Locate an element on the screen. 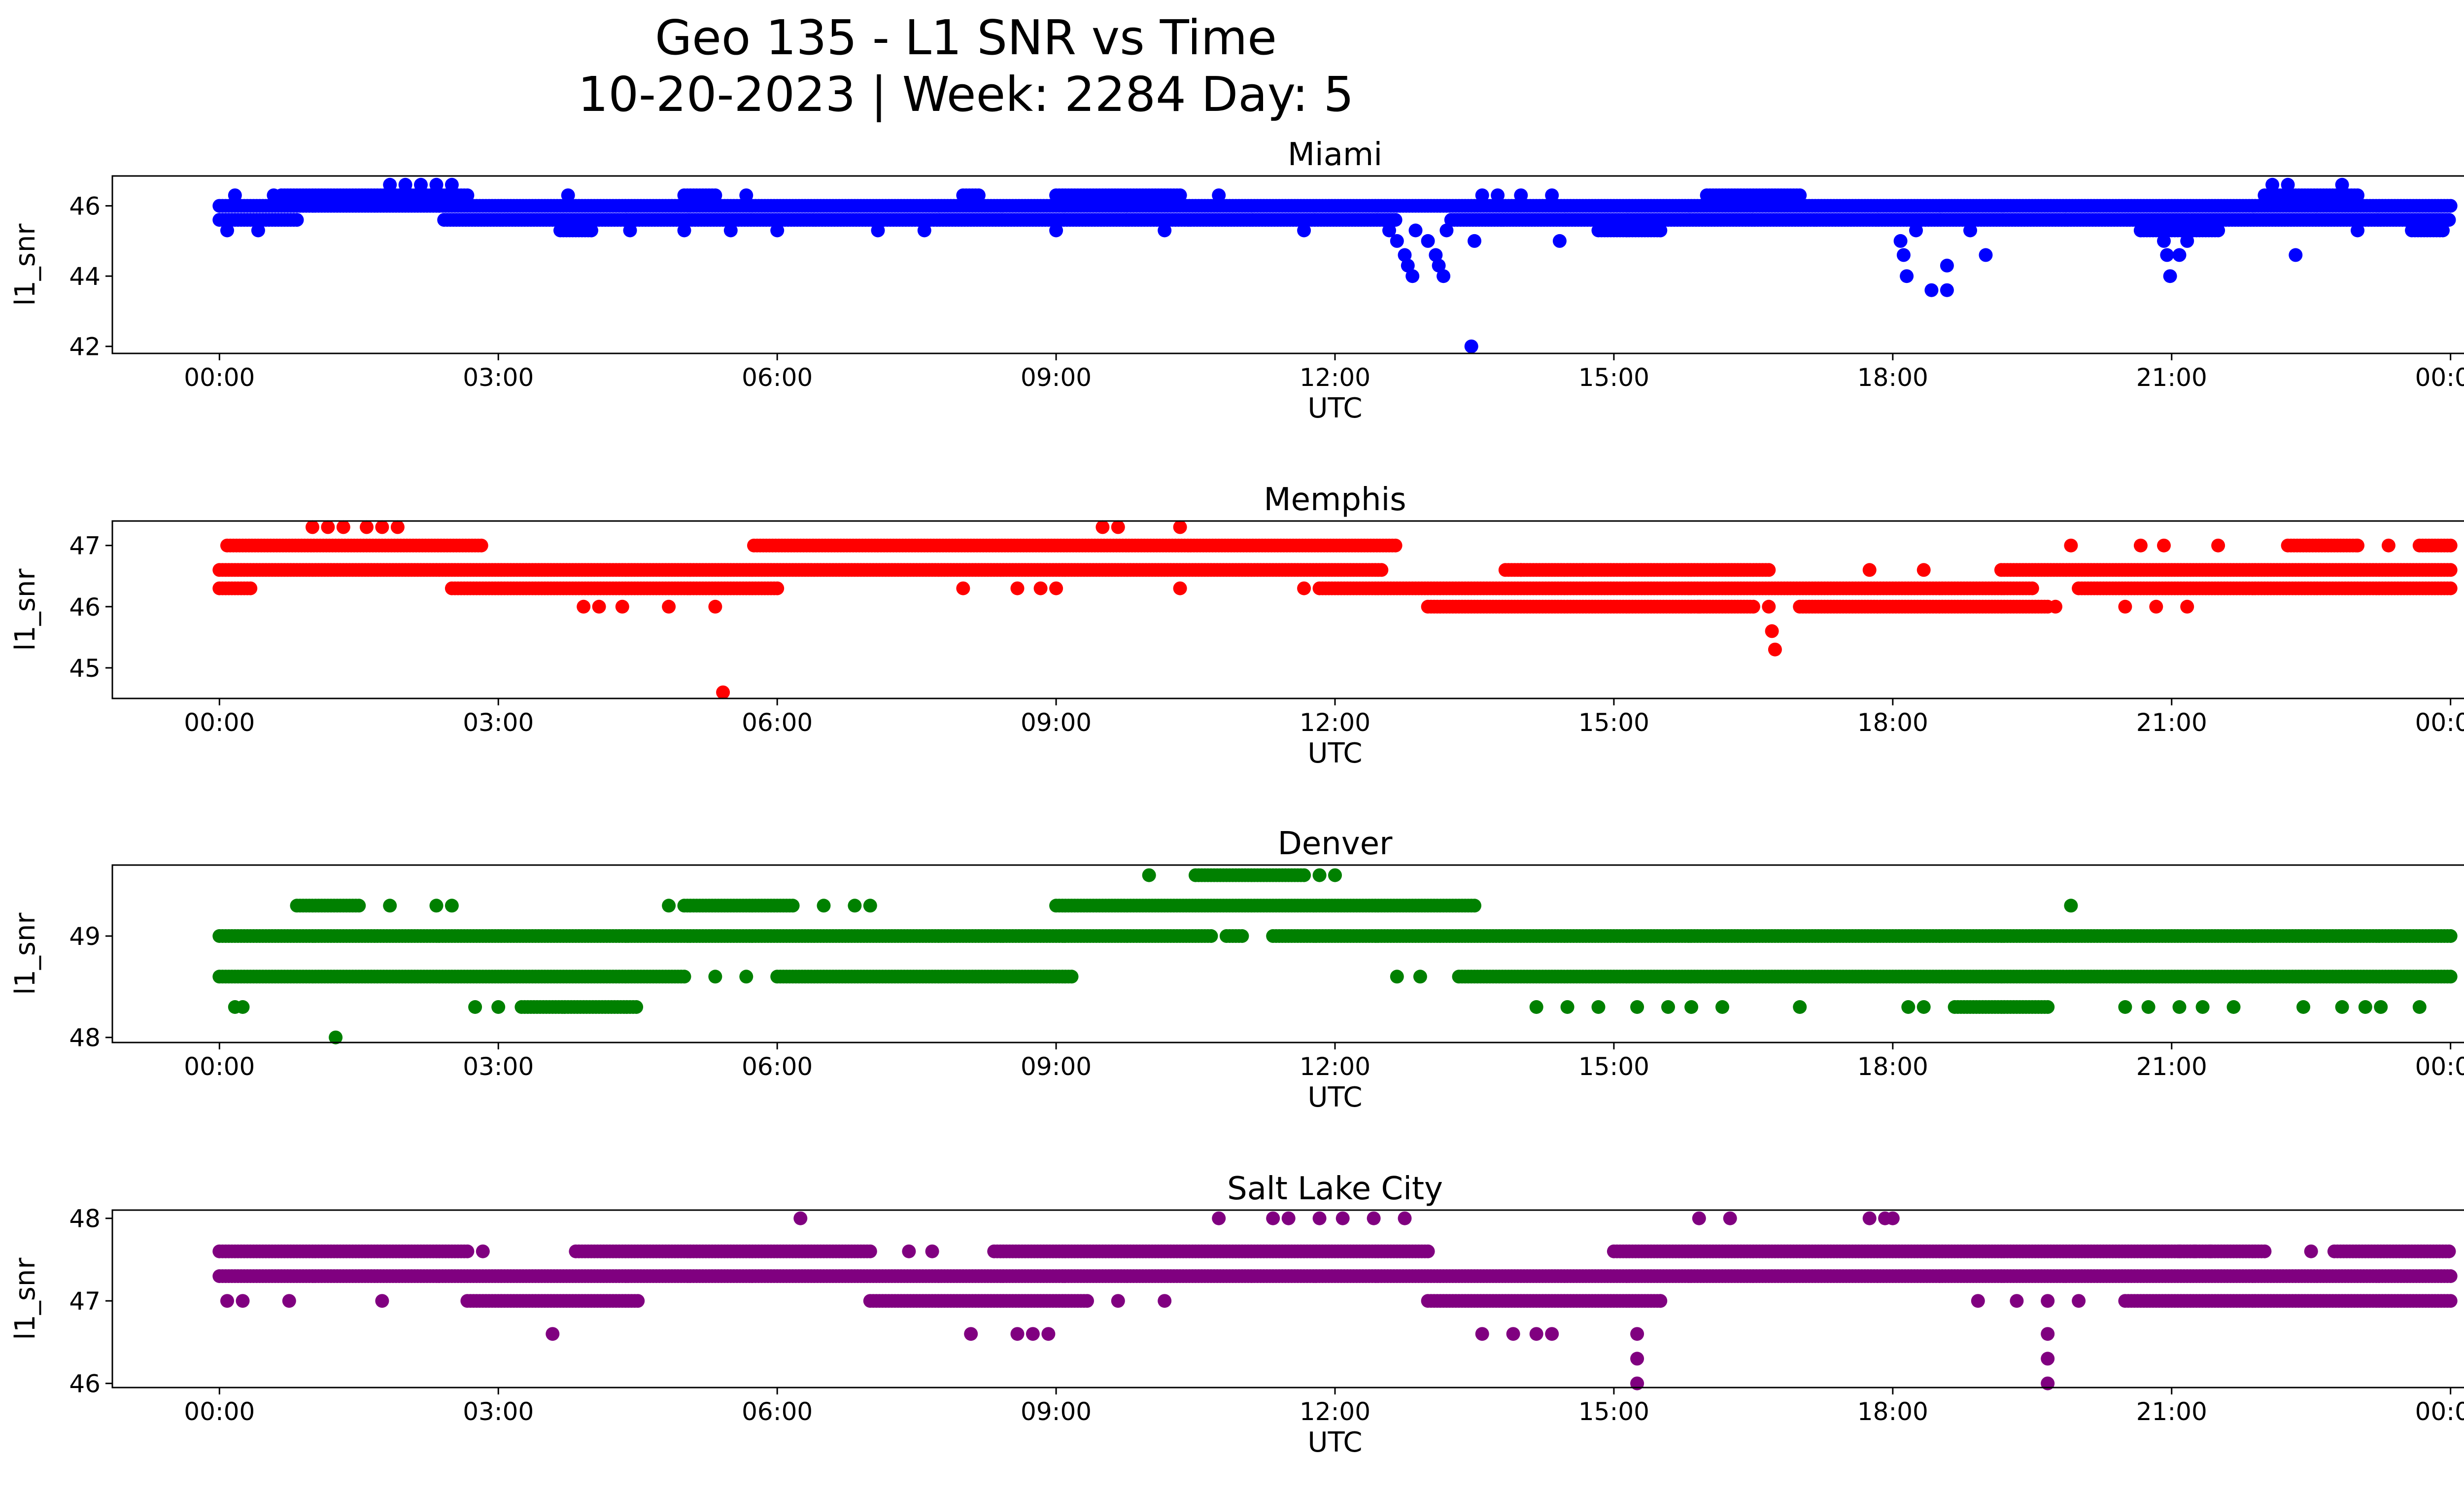 The height and width of the screenshot is (1495, 2464). y-tick-label: 44 is located at coordinates (85, 276).